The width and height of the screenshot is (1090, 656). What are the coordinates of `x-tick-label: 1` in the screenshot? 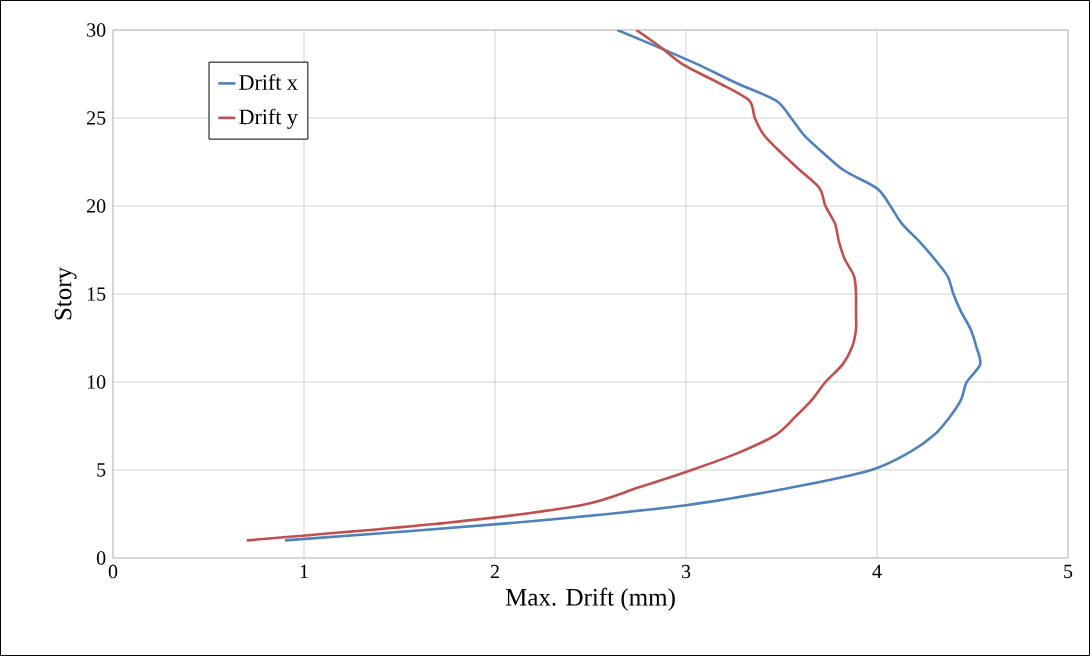 It's located at (304, 571).